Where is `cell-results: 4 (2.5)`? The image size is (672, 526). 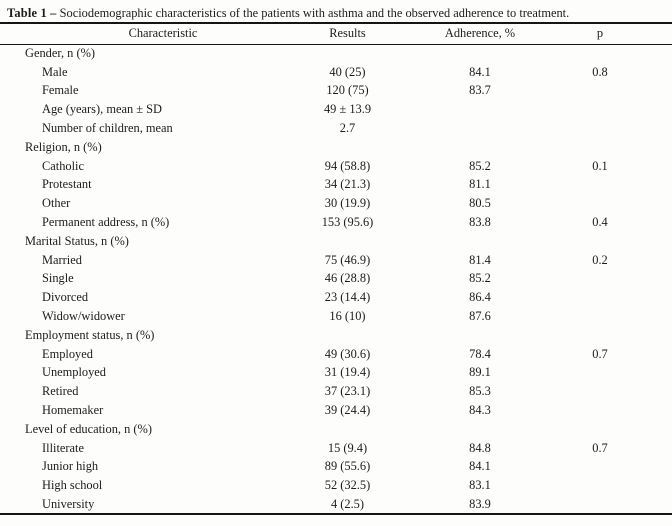 cell-results: 4 (2.5) is located at coordinates (347, 503).